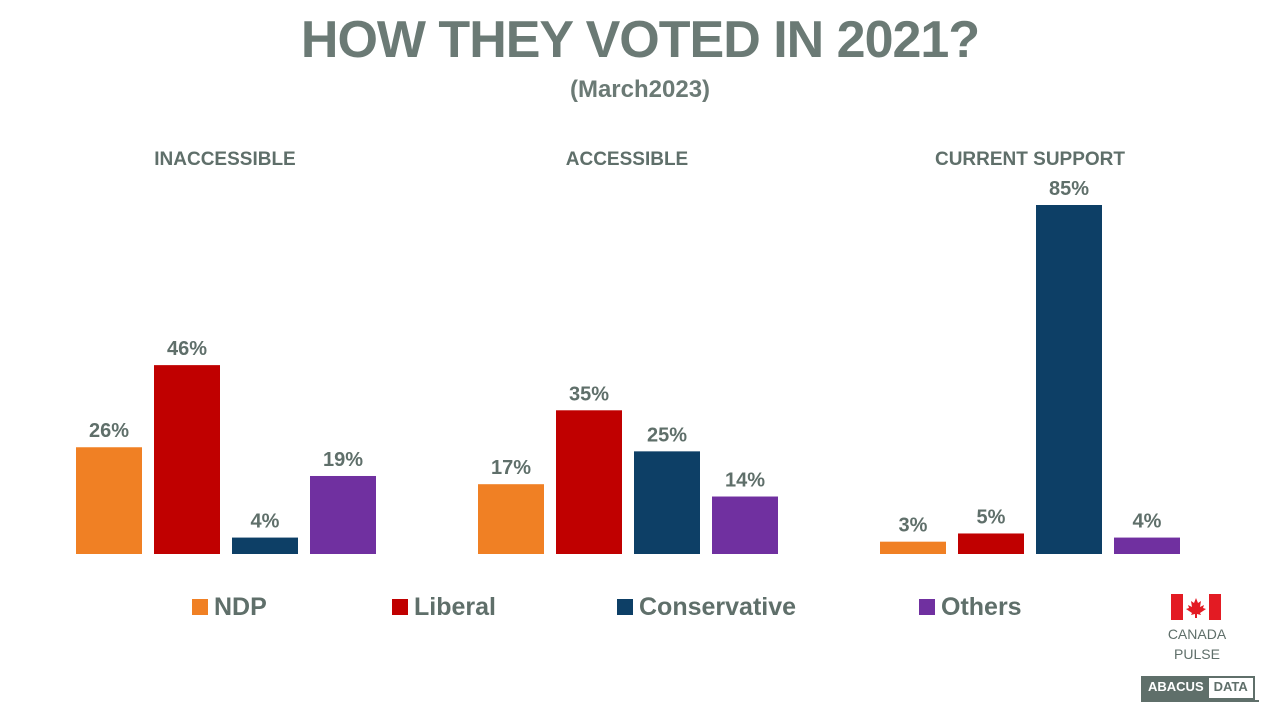 The width and height of the screenshot is (1280, 720). I want to click on bar-current-support-conservative, so click(1069, 379).